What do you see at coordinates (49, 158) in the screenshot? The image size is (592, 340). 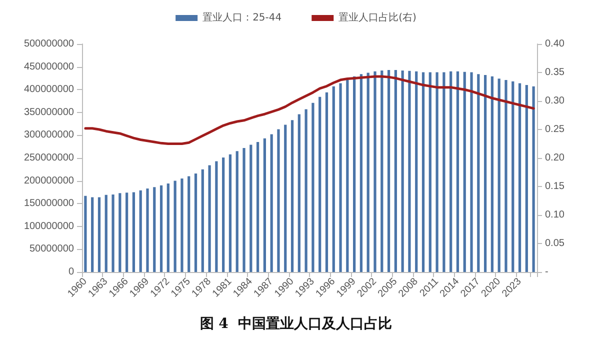 I see `y-tick-label: 250000000` at bounding box center [49, 158].